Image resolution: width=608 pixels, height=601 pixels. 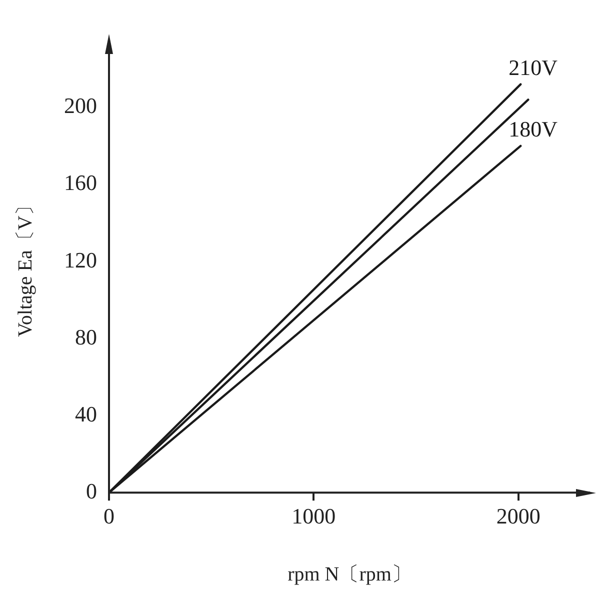 I want to click on series-label: 210V, so click(x=533, y=67).